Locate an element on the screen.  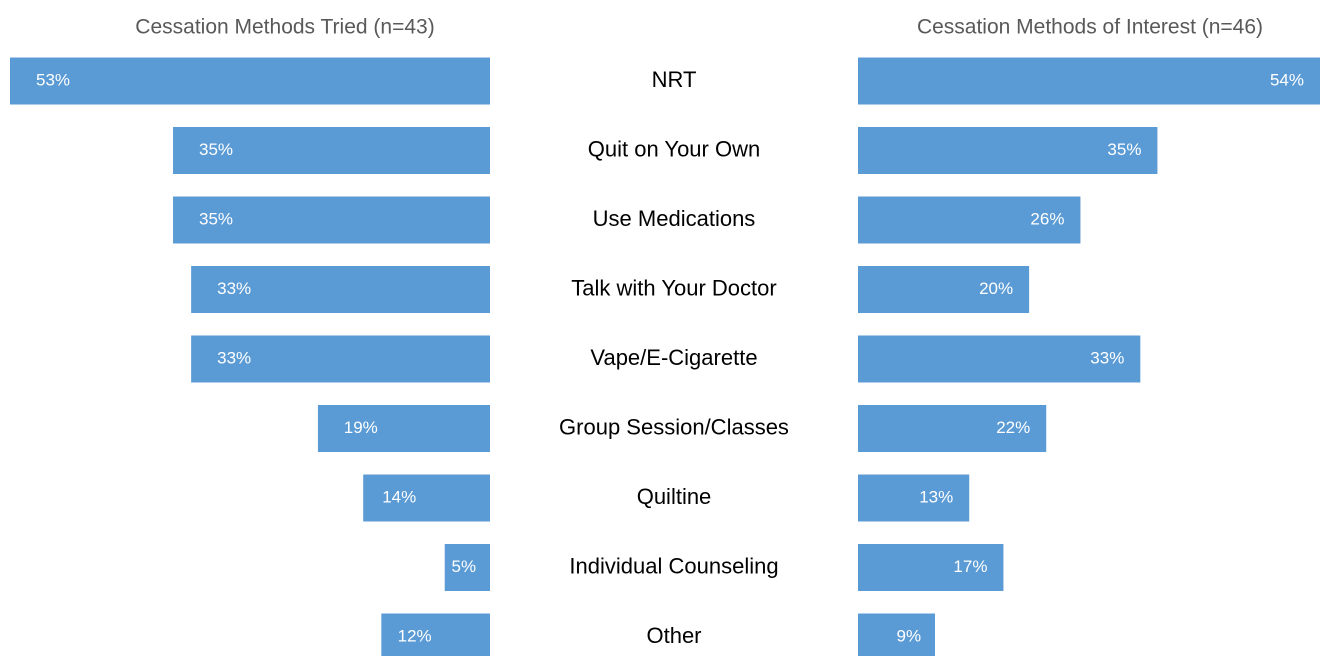
value-label: 17% is located at coordinates (970, 566).